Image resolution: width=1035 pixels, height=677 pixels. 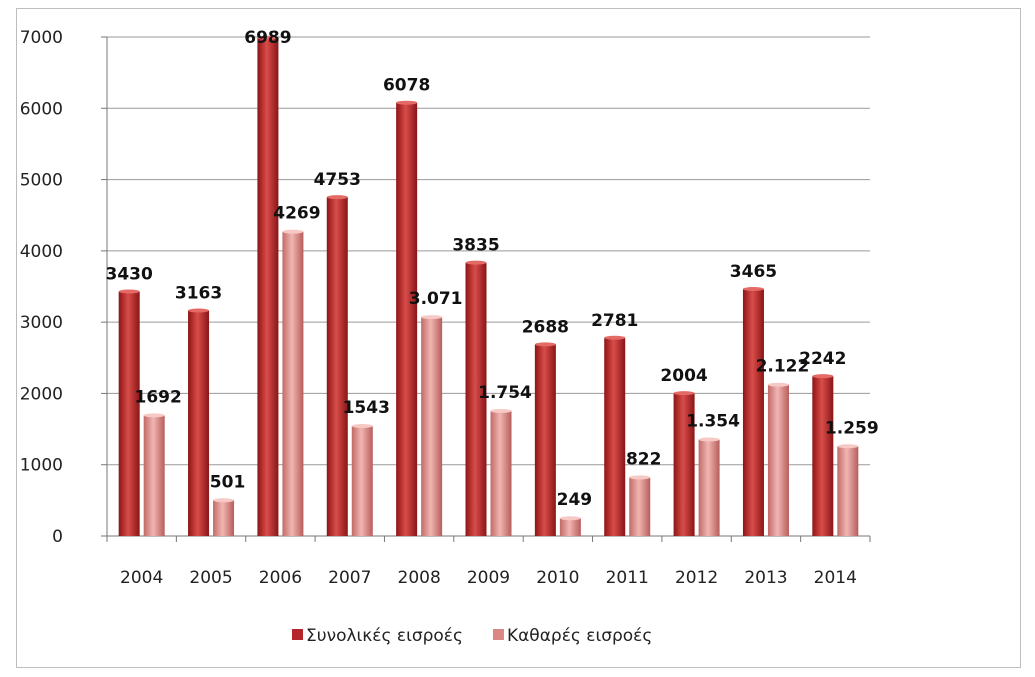 What do you see at coordinates (64, 287) in the screenshot?
I see `y-axis: 0 1000 2000 3000 4000 5000 6000 7000` at bounding box center [64, 287].